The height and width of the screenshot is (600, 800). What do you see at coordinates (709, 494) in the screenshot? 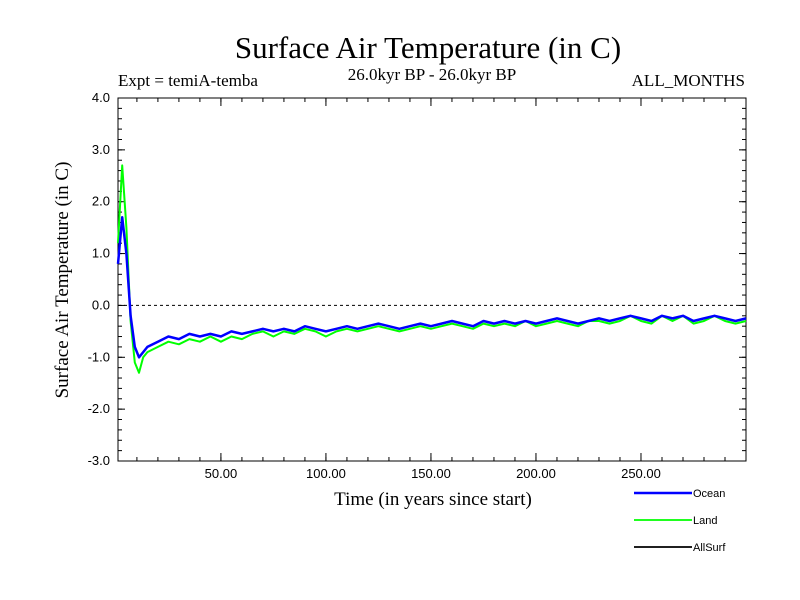
I see `legend-label-ocean: Ocean` at bounding box center [709, 494].